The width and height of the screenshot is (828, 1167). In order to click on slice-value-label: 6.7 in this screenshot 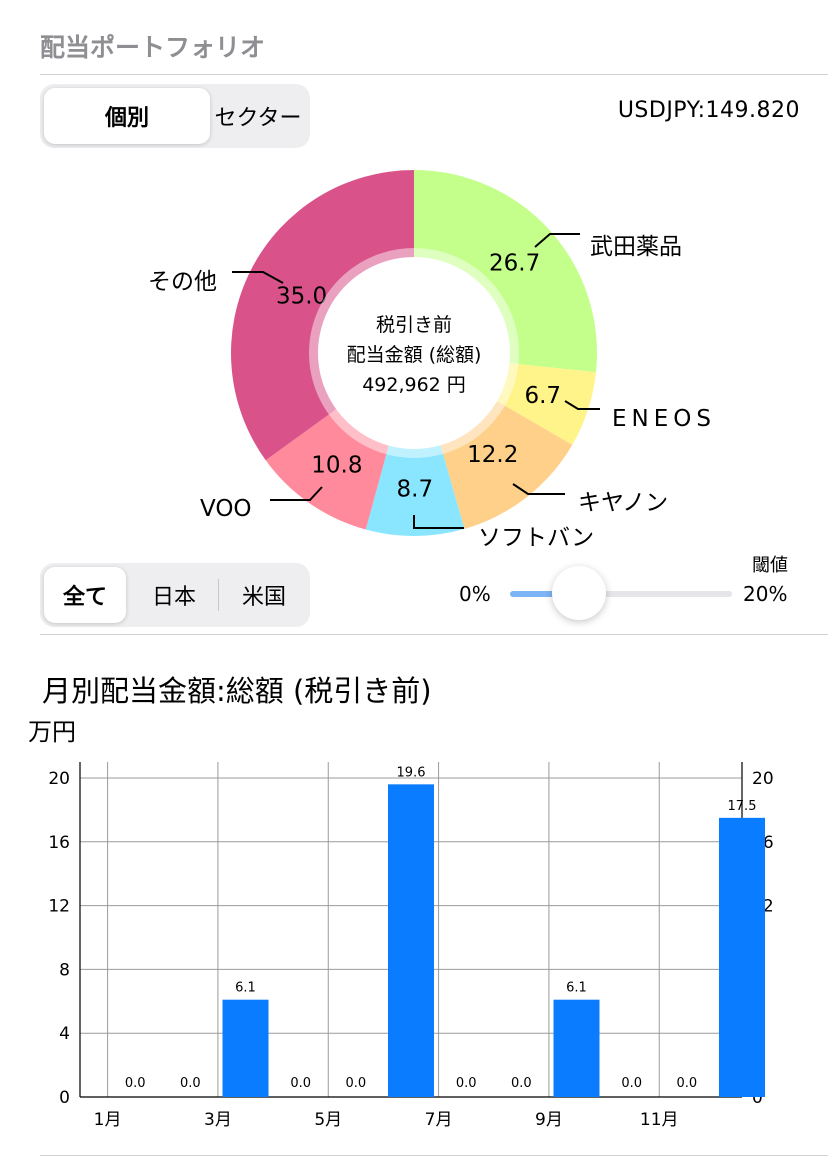, I will do `click(542, 396)`.